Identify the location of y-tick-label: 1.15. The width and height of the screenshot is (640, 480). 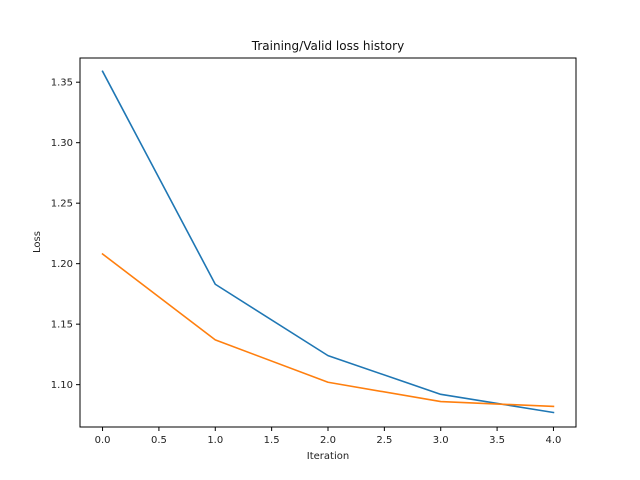
(62, 325).